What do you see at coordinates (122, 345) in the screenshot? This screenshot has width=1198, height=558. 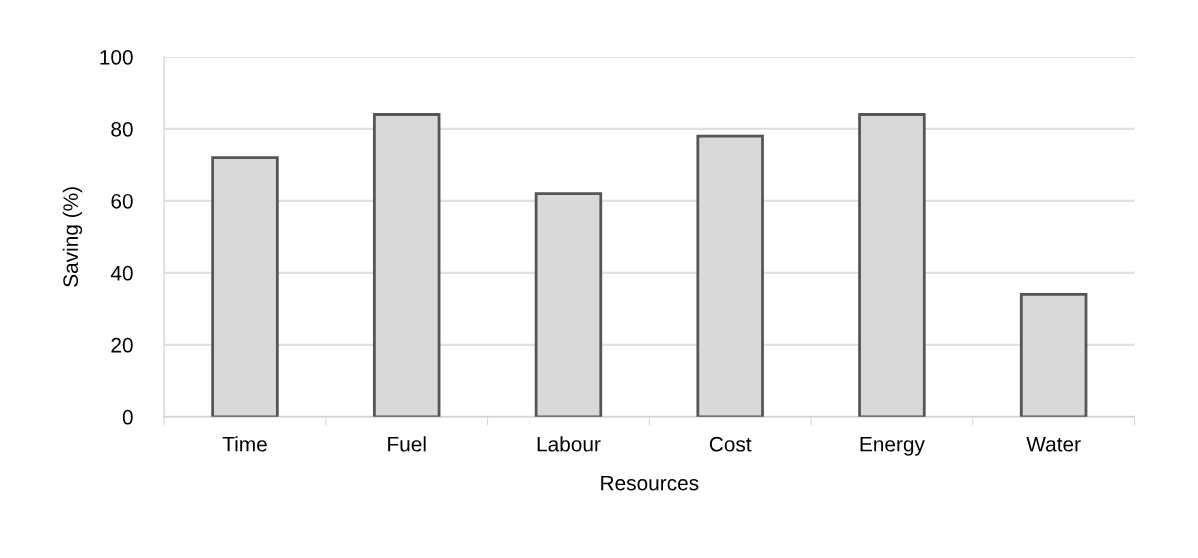 I see `y-tick-label: 20` at bounding box center [122, 345].